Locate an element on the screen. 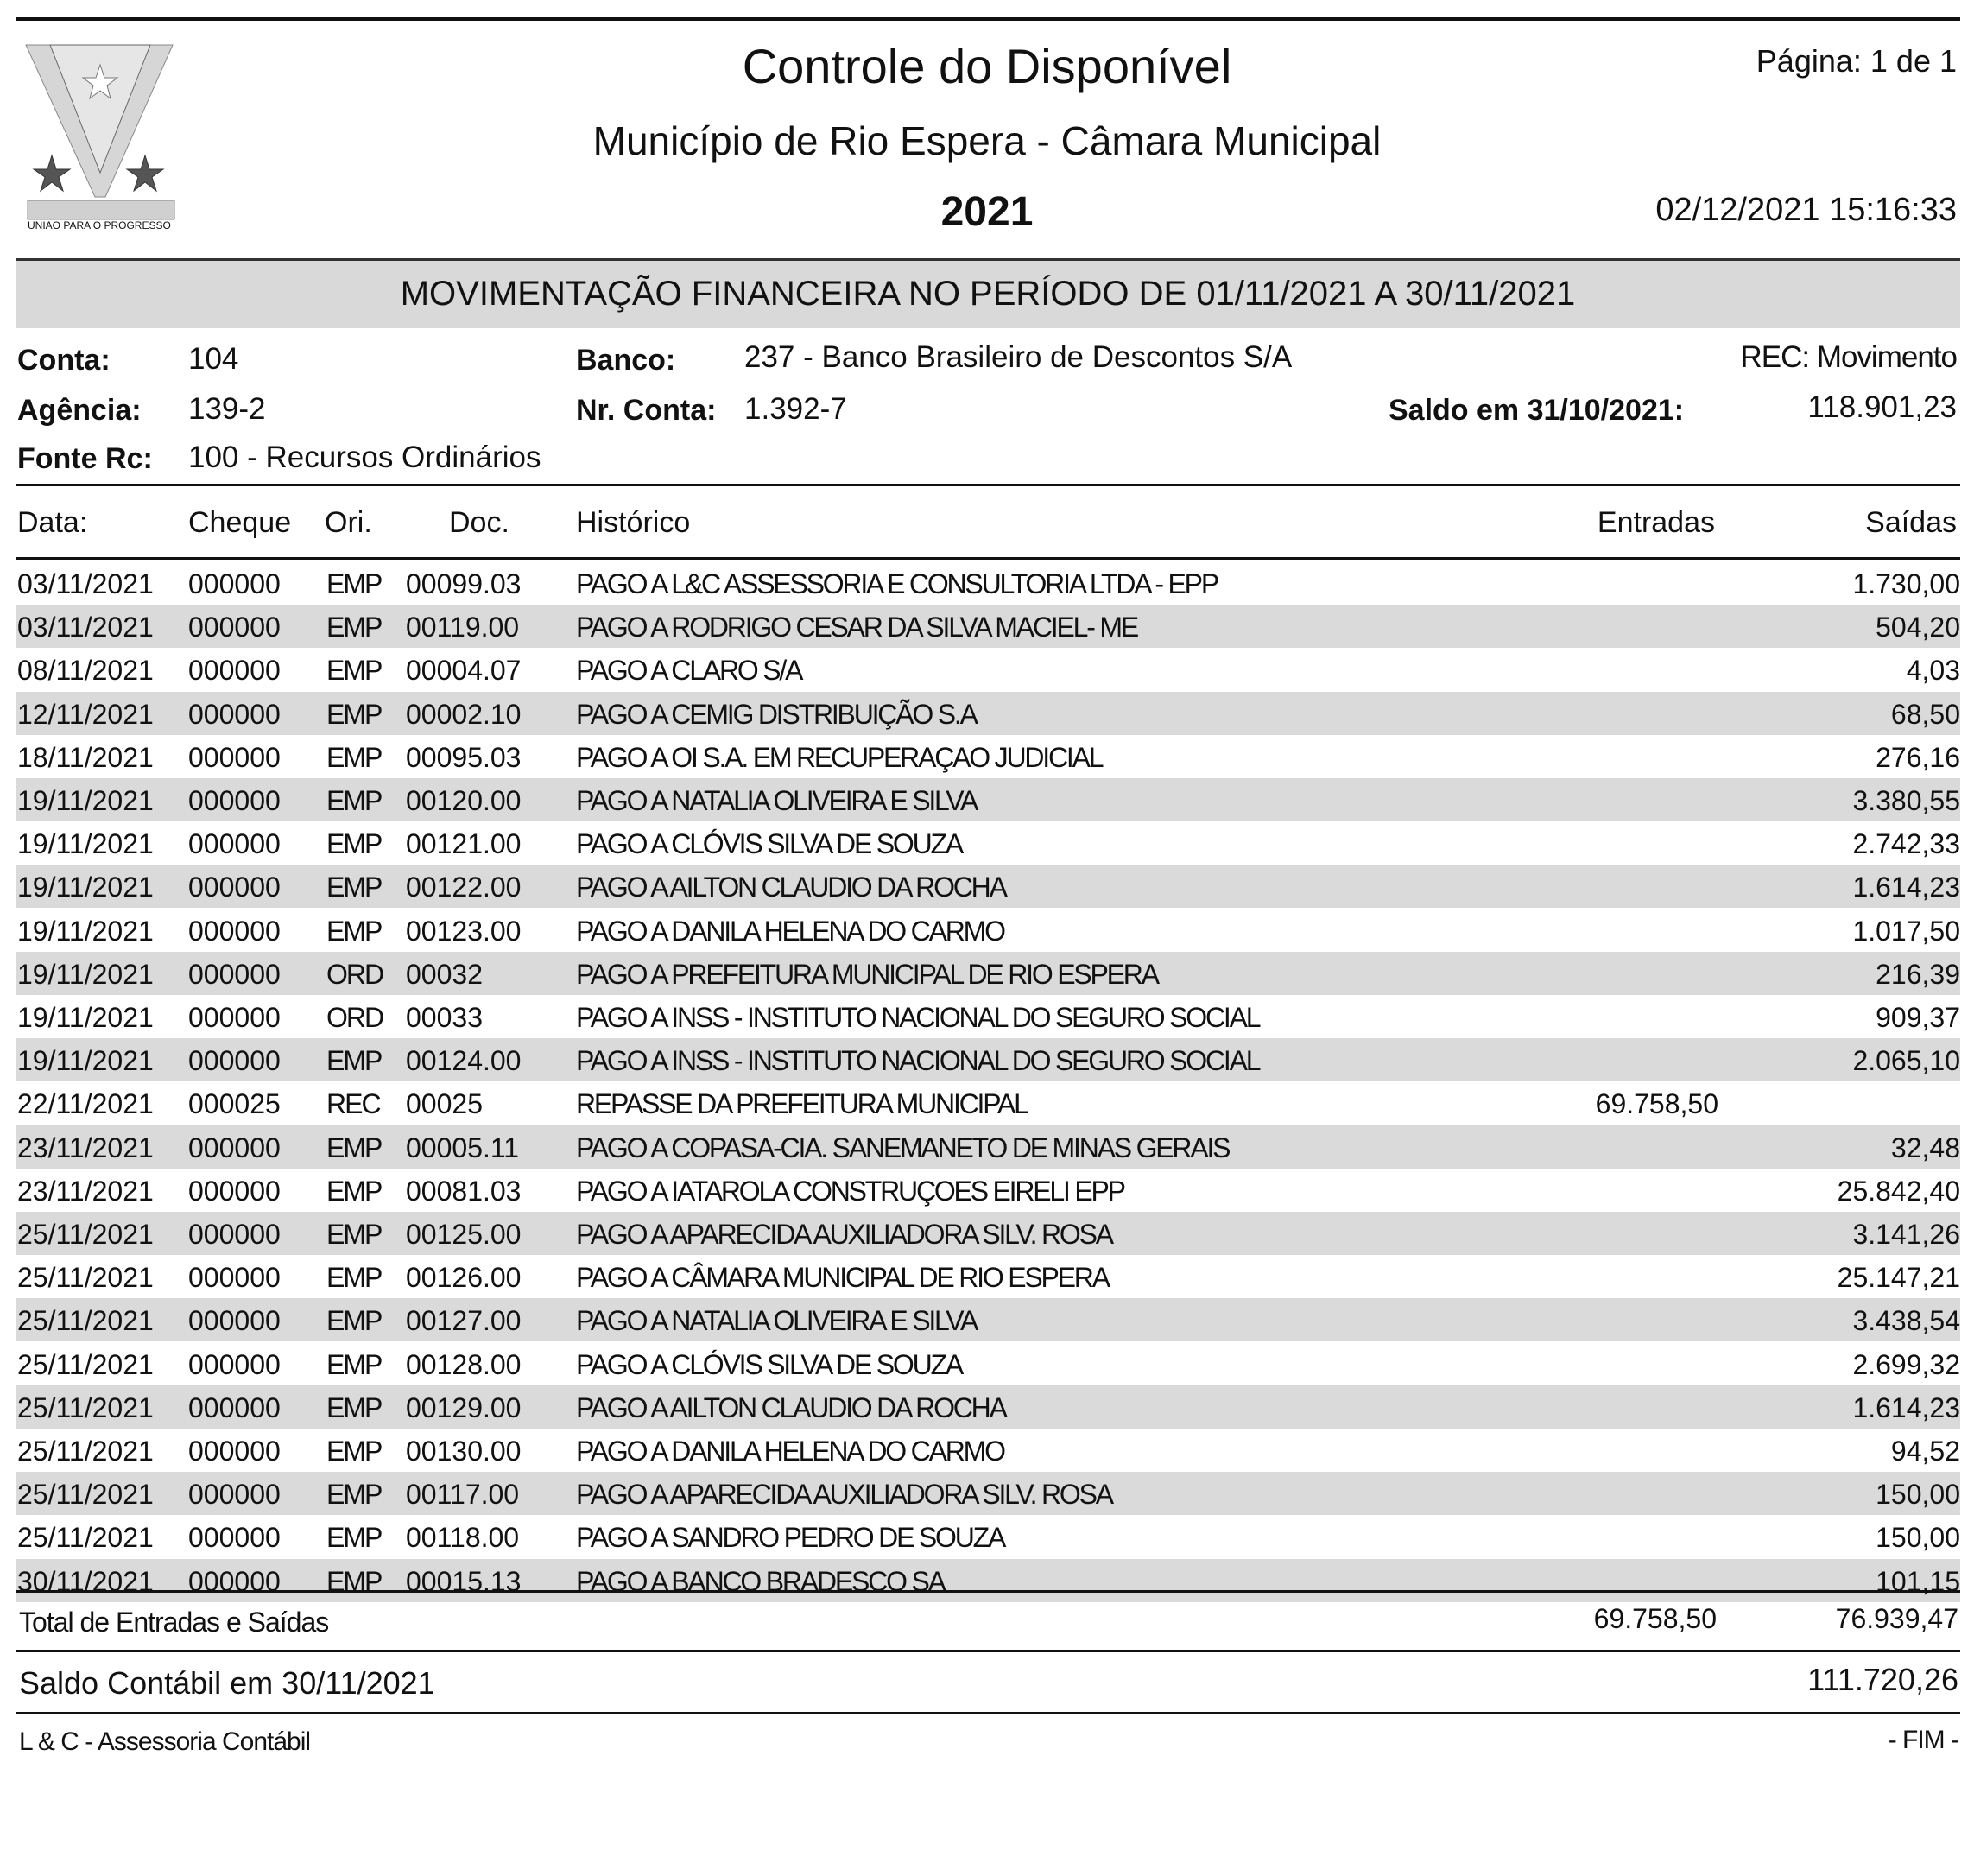 The height and width of the screenshot is (1876, 1974). cell-doc: 00125.00 is located at coordinates (464, 1234).